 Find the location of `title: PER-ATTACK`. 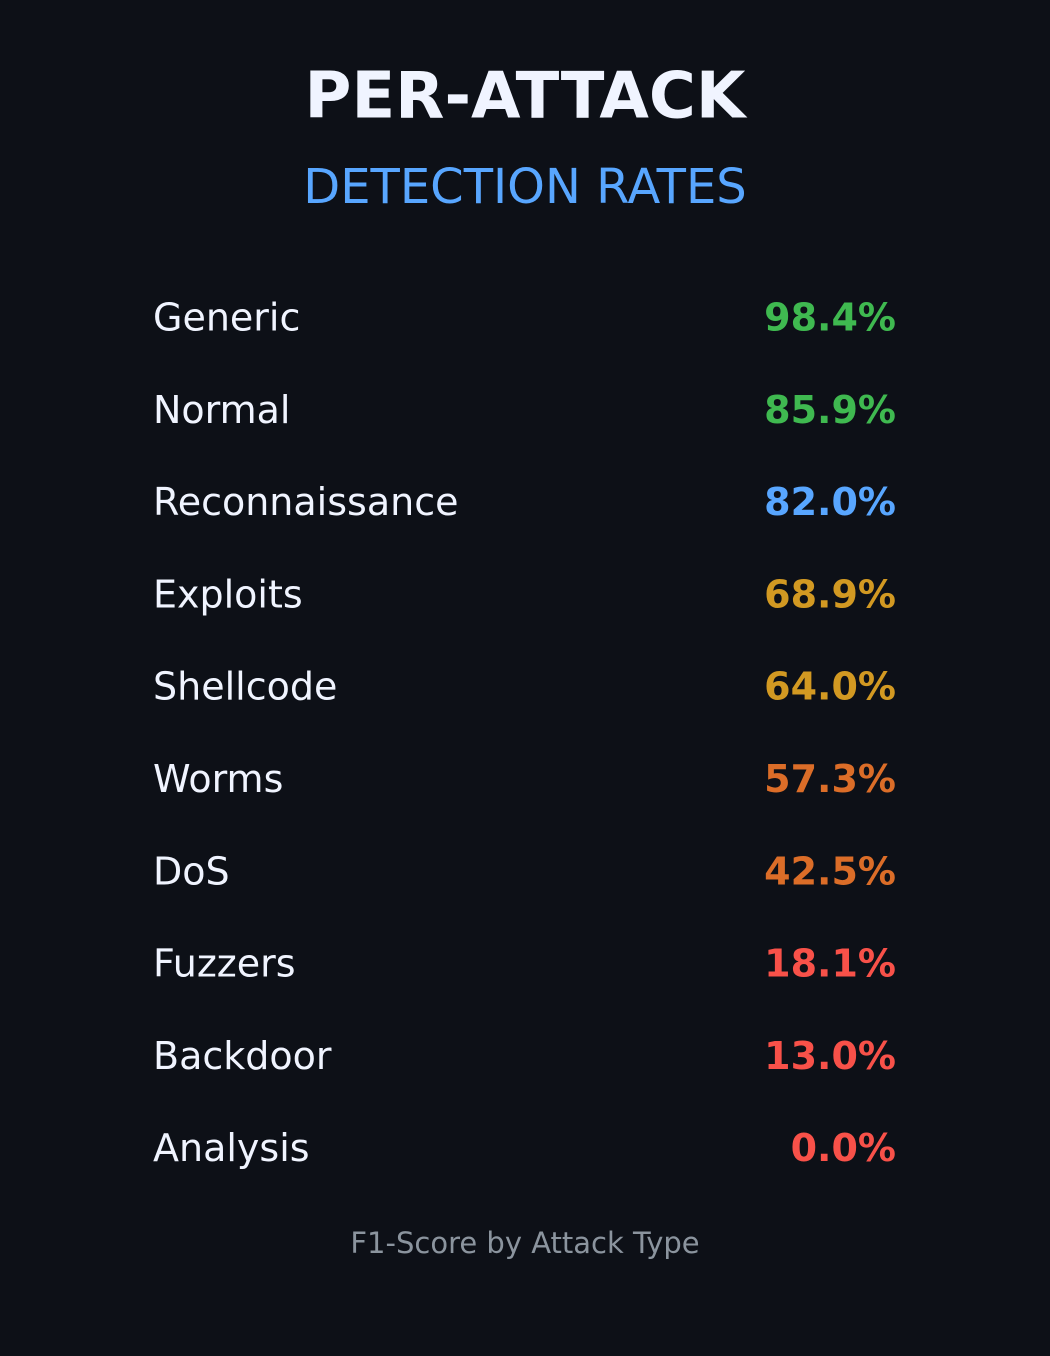

title: PER-ATTACK is located at coordinates (526, 97).